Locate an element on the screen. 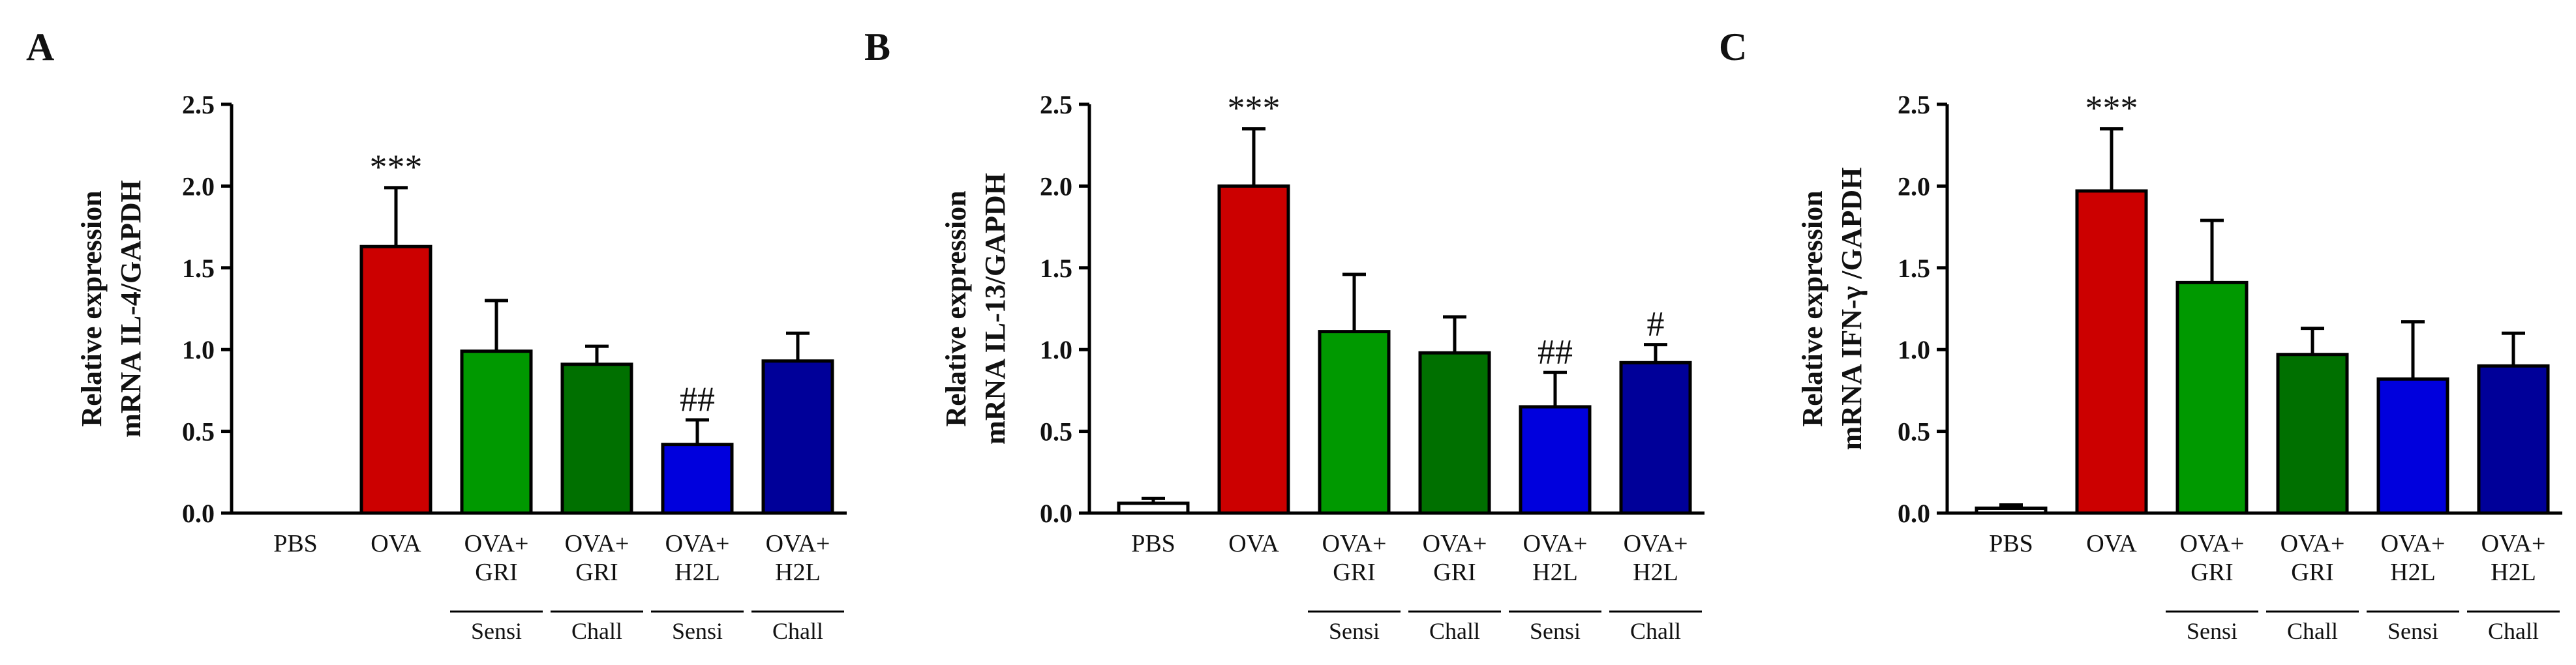  panel-letter: C is located at coordinates (1733, 46).